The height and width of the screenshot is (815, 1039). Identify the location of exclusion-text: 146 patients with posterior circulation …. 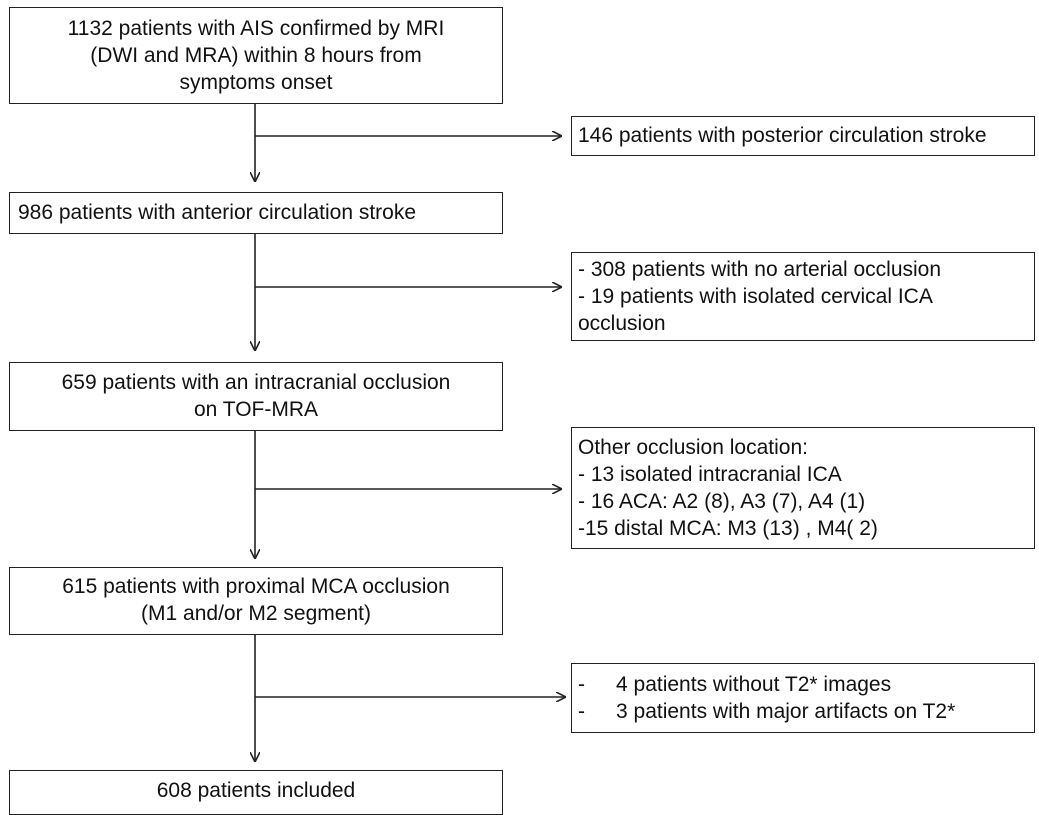
(782, 135).